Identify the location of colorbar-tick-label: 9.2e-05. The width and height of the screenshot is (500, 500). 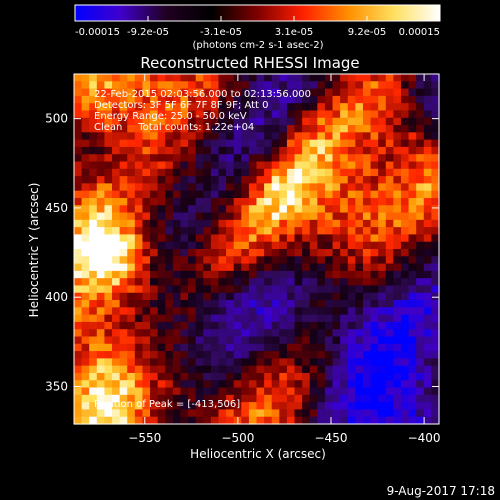
(367, 32).